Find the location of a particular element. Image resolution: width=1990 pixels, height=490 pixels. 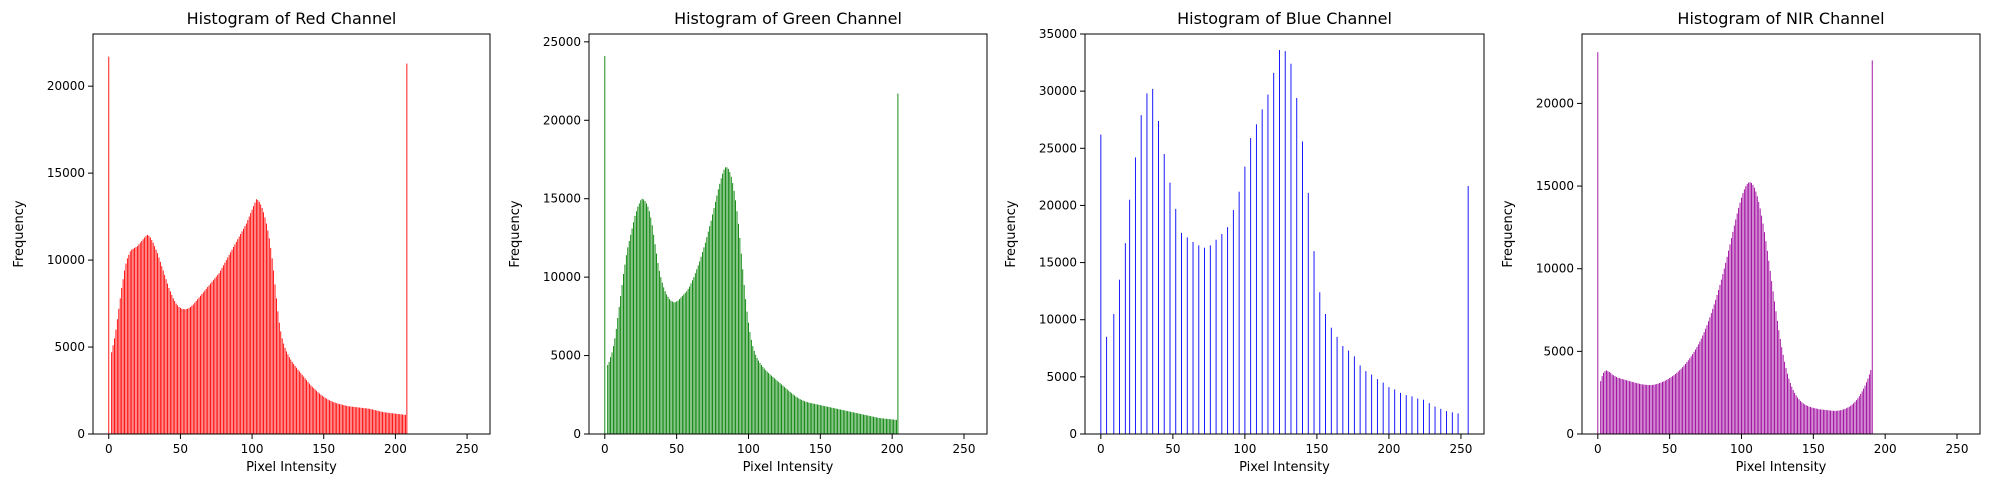

y-tick-label: 10000 is located at coordinates (1555, 269).